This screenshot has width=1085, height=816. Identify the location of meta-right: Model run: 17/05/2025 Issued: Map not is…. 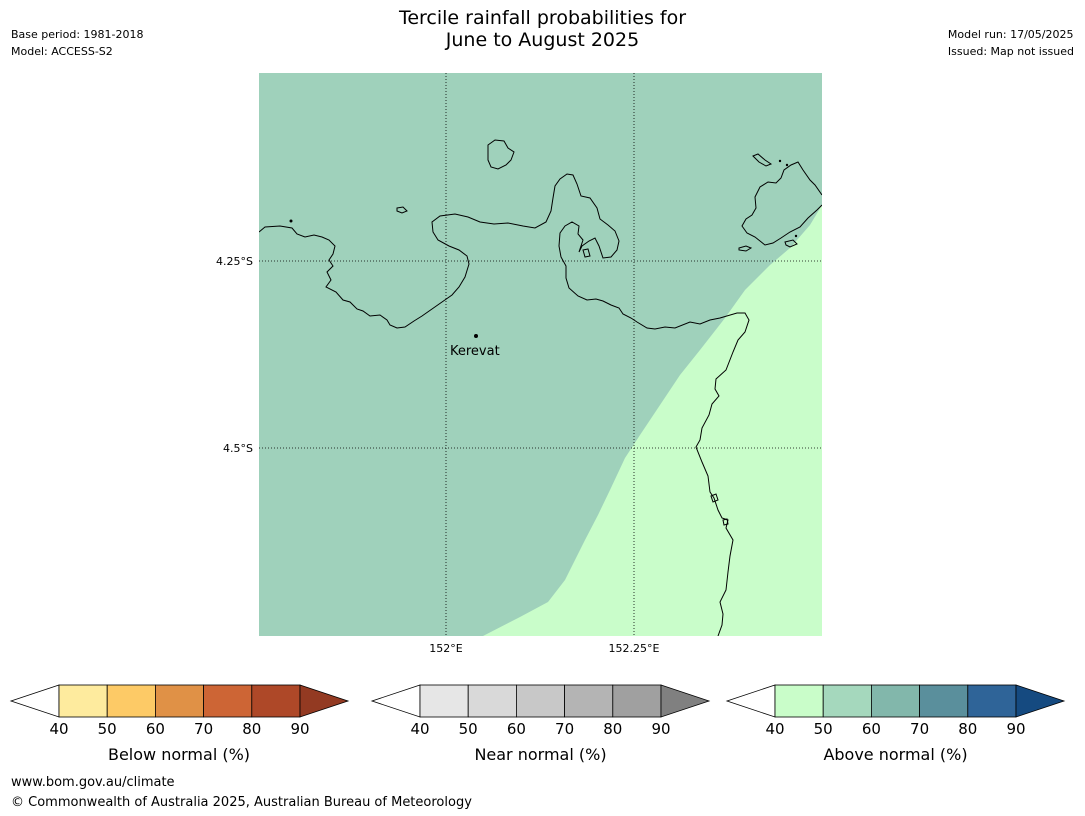
(1011, 43).